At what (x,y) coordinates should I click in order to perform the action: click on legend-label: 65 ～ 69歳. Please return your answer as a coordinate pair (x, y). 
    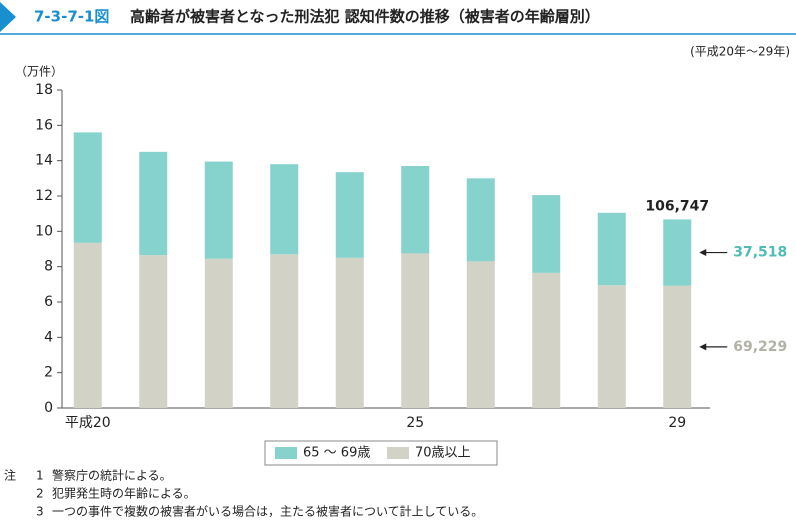
    Looking at the image, I should click on (336, 453).